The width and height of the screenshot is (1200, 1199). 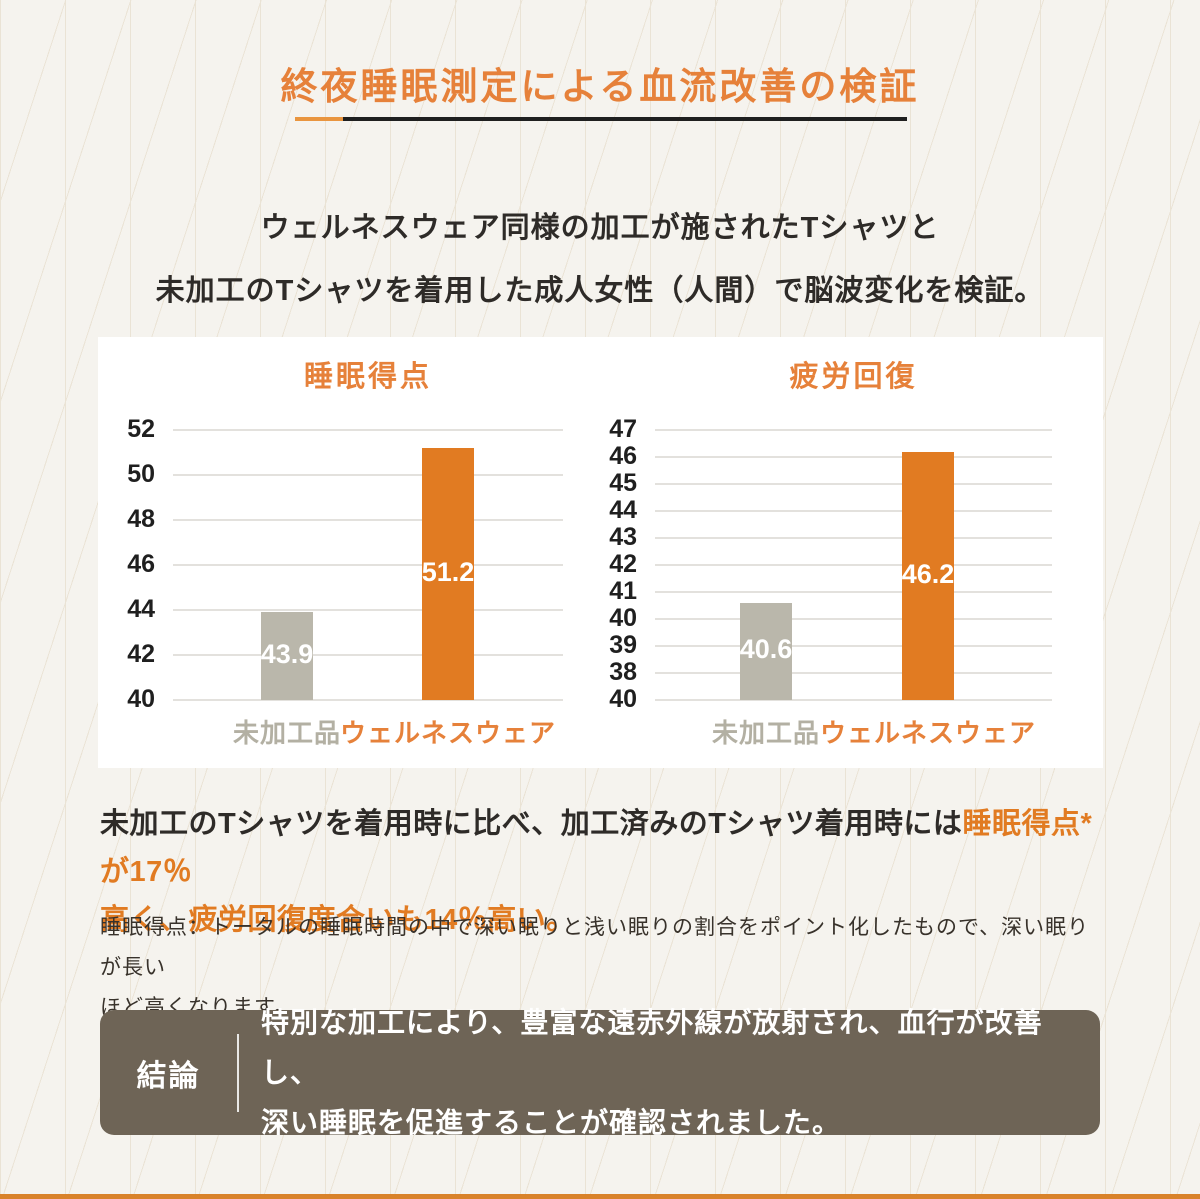 What do you see at coordinates (623, 429) in the screenshot?
I see `y-axis-tick-label: 47` at bounding box center [623, 429].